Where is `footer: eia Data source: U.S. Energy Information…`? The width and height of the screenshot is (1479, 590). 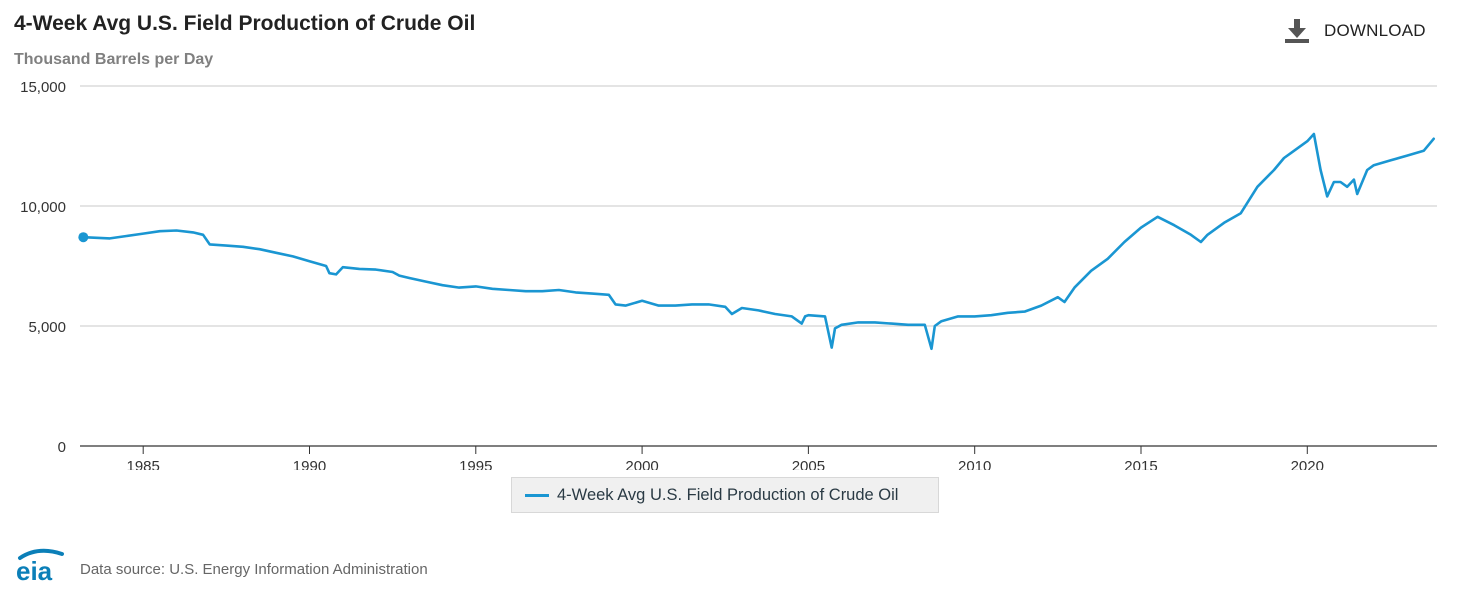 footer: eia Data source: U.S. Energy Information… is located at coordinates (221, 564).